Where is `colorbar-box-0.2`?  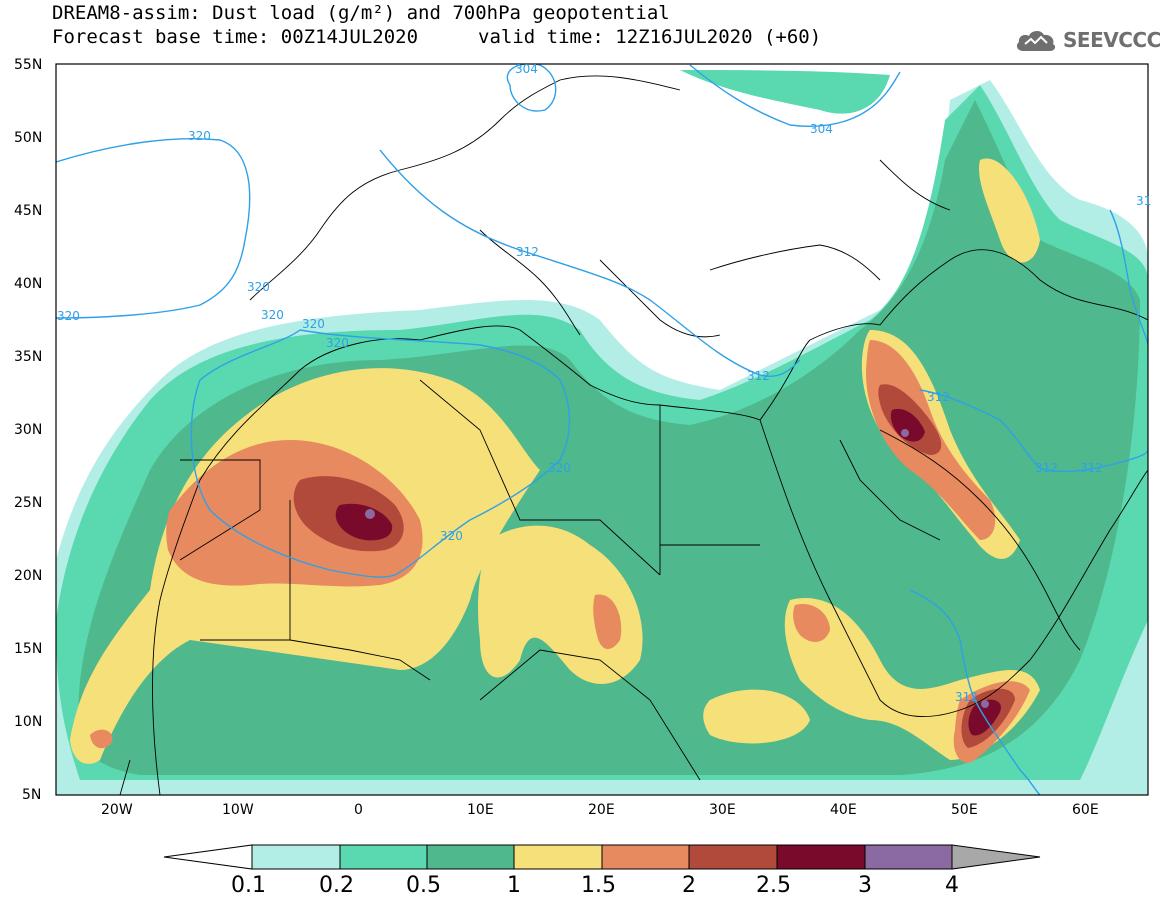
colorbar-box-0.2 is located at coordinates (383, 857).